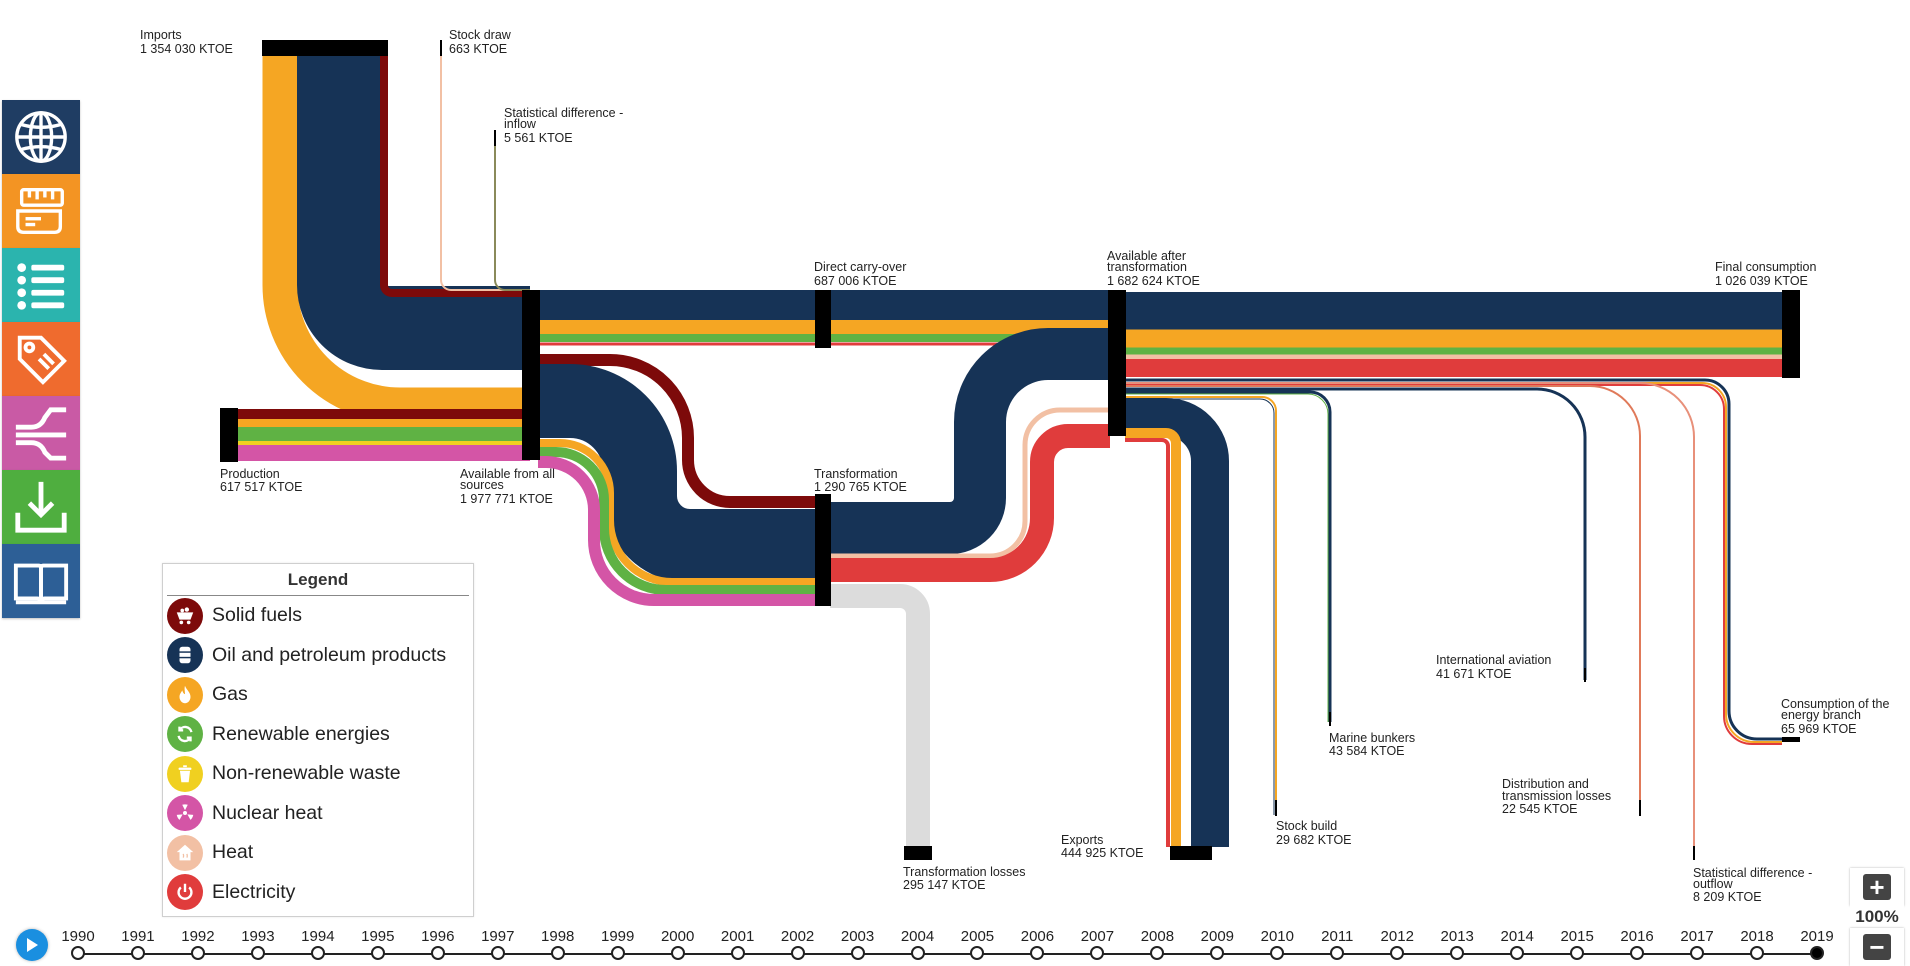 This screenshot has height=966, width=1910. I want to click on timeline-year-label: 2009, so click(1217, 936).